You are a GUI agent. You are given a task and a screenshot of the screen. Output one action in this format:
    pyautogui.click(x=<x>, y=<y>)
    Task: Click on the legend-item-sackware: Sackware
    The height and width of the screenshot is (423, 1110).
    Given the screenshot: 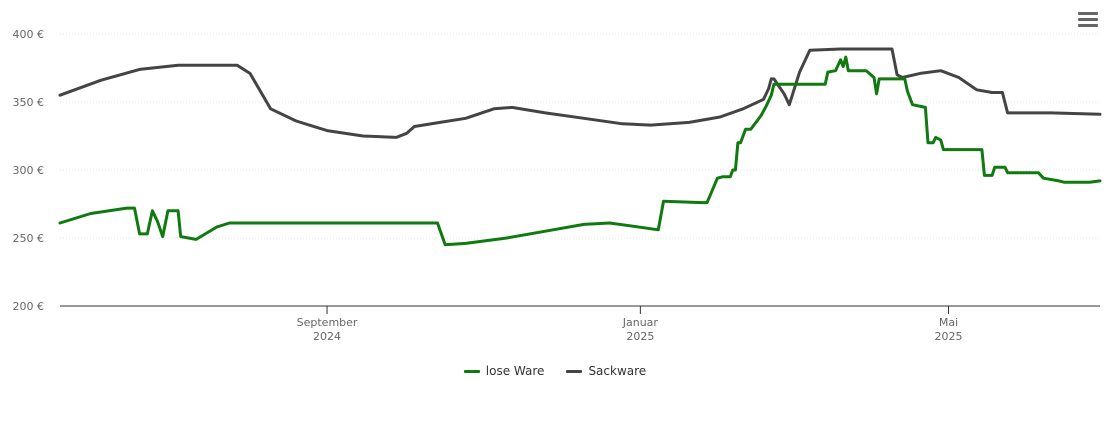 What is the action you would take?
    pyautogui.click(x=606, y=371)
    